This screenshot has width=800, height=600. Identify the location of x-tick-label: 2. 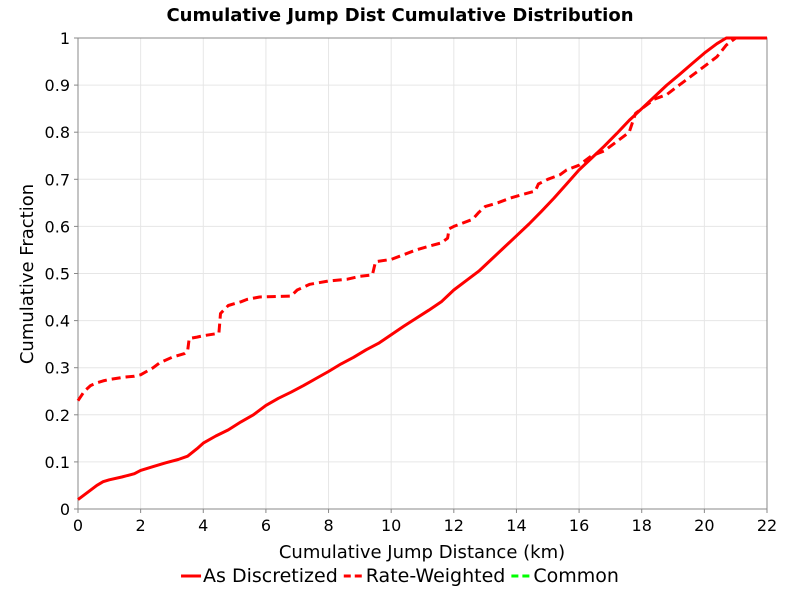
(141, 525).